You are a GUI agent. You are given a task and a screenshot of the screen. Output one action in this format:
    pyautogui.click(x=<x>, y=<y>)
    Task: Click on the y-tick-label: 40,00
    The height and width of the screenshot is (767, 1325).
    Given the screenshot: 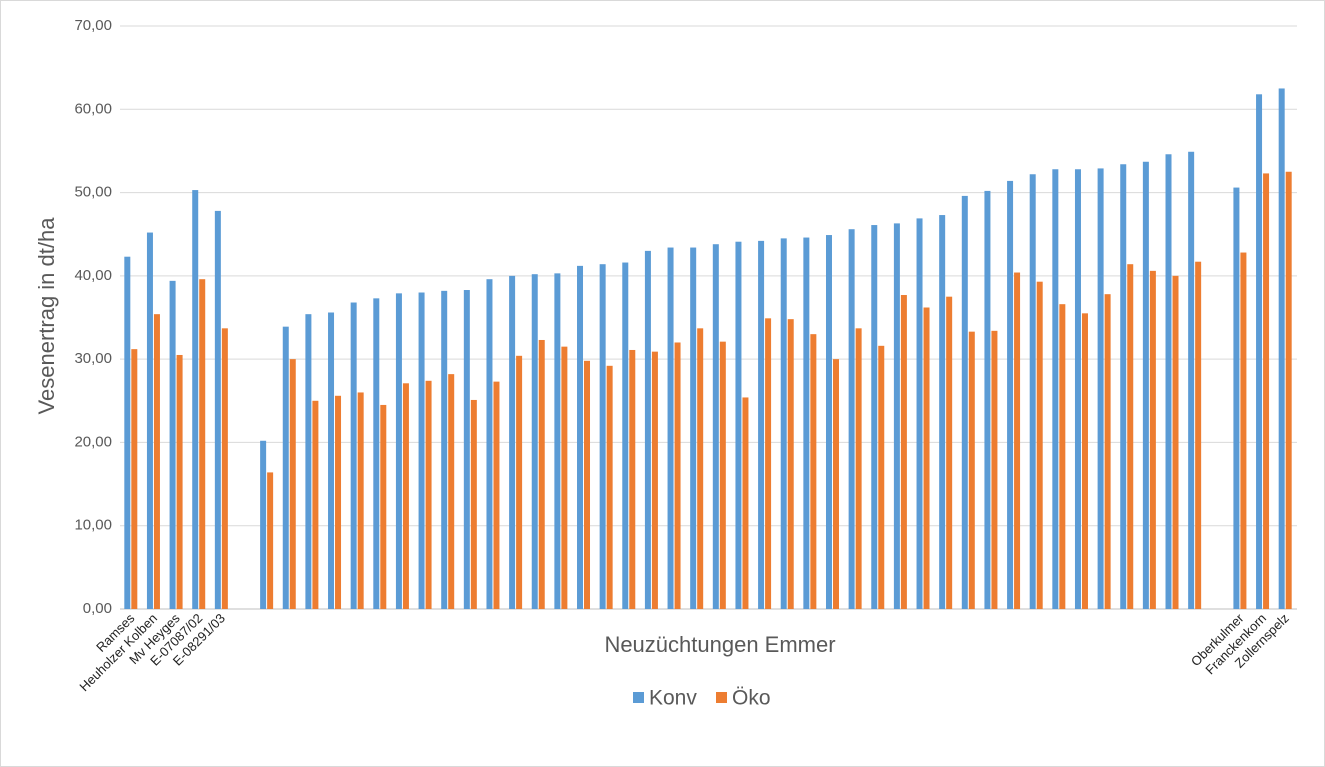 What is the action you would take?
    pyautogui.click(x=93, y=275)
    